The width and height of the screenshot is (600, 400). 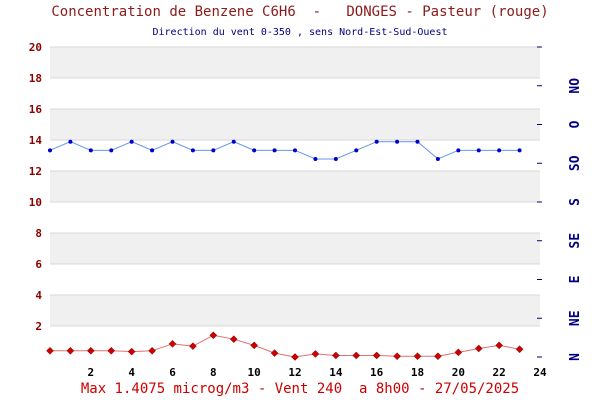 I want to click on x-tick-label: 16, so click(x=377, y=372).